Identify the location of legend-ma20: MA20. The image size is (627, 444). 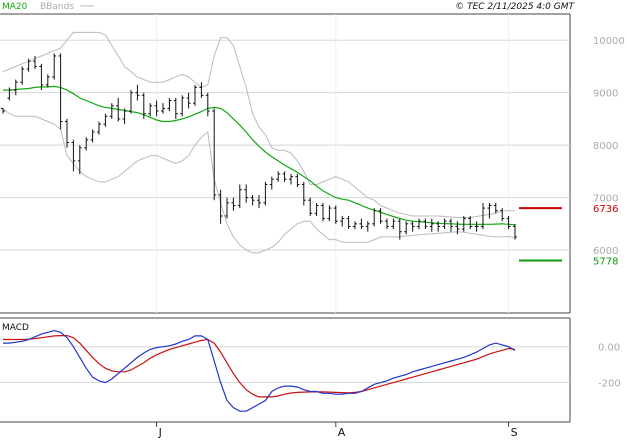
(15, 7).